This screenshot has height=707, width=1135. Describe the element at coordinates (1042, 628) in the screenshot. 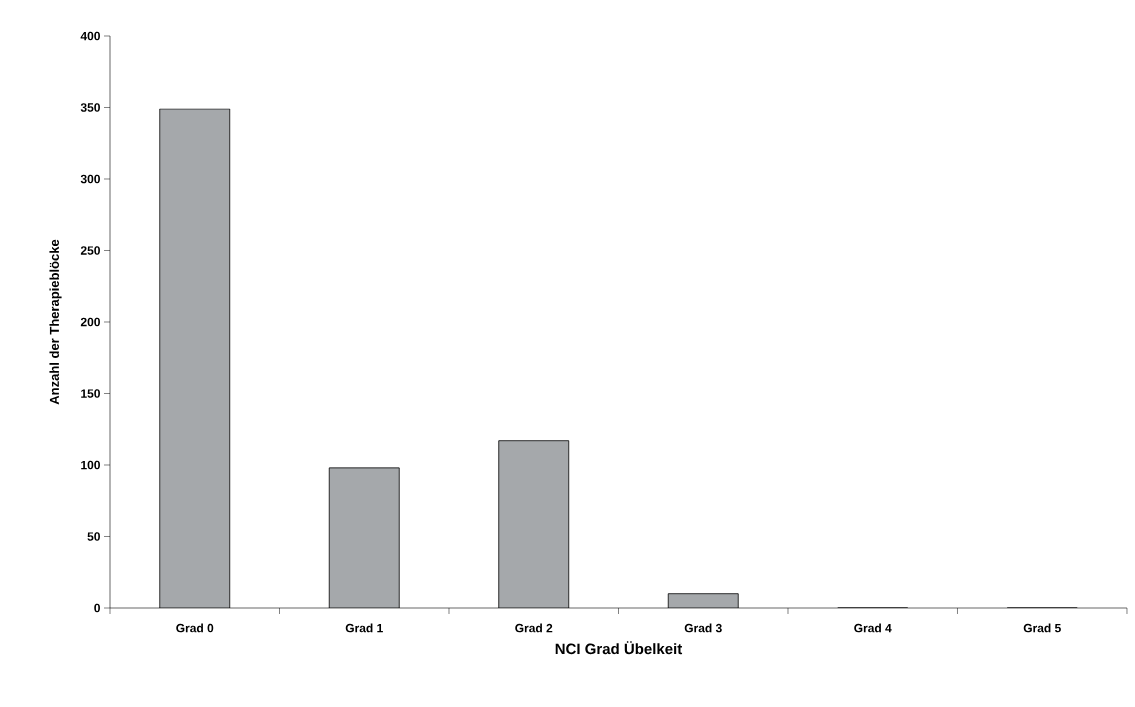

I see `x-tick-label: Grad 5` at that location.